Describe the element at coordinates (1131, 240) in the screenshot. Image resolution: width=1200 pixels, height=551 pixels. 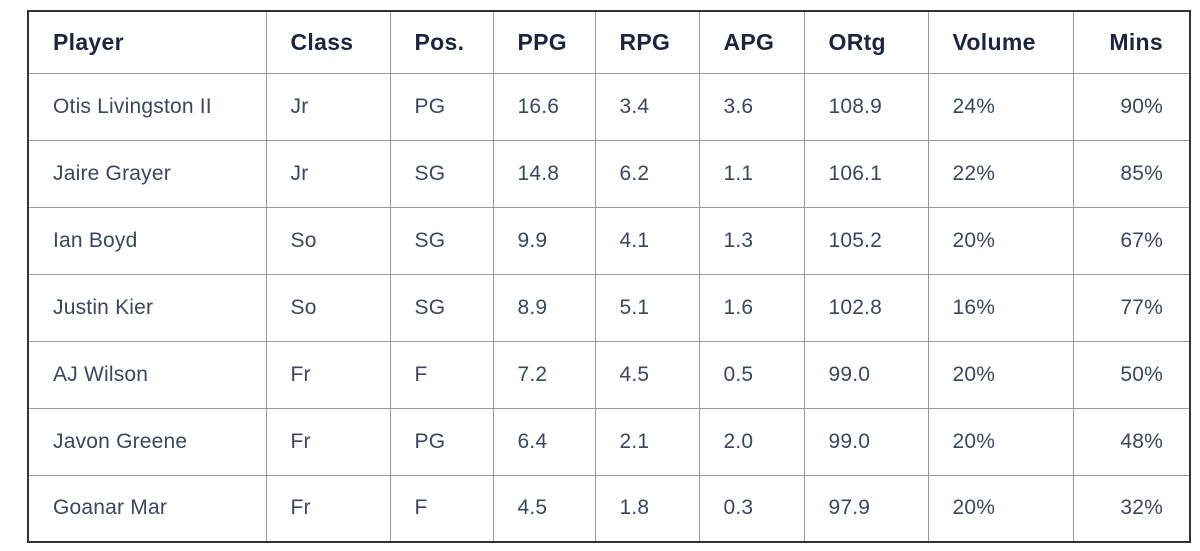
I see `cell-mins: 67%` at that location.